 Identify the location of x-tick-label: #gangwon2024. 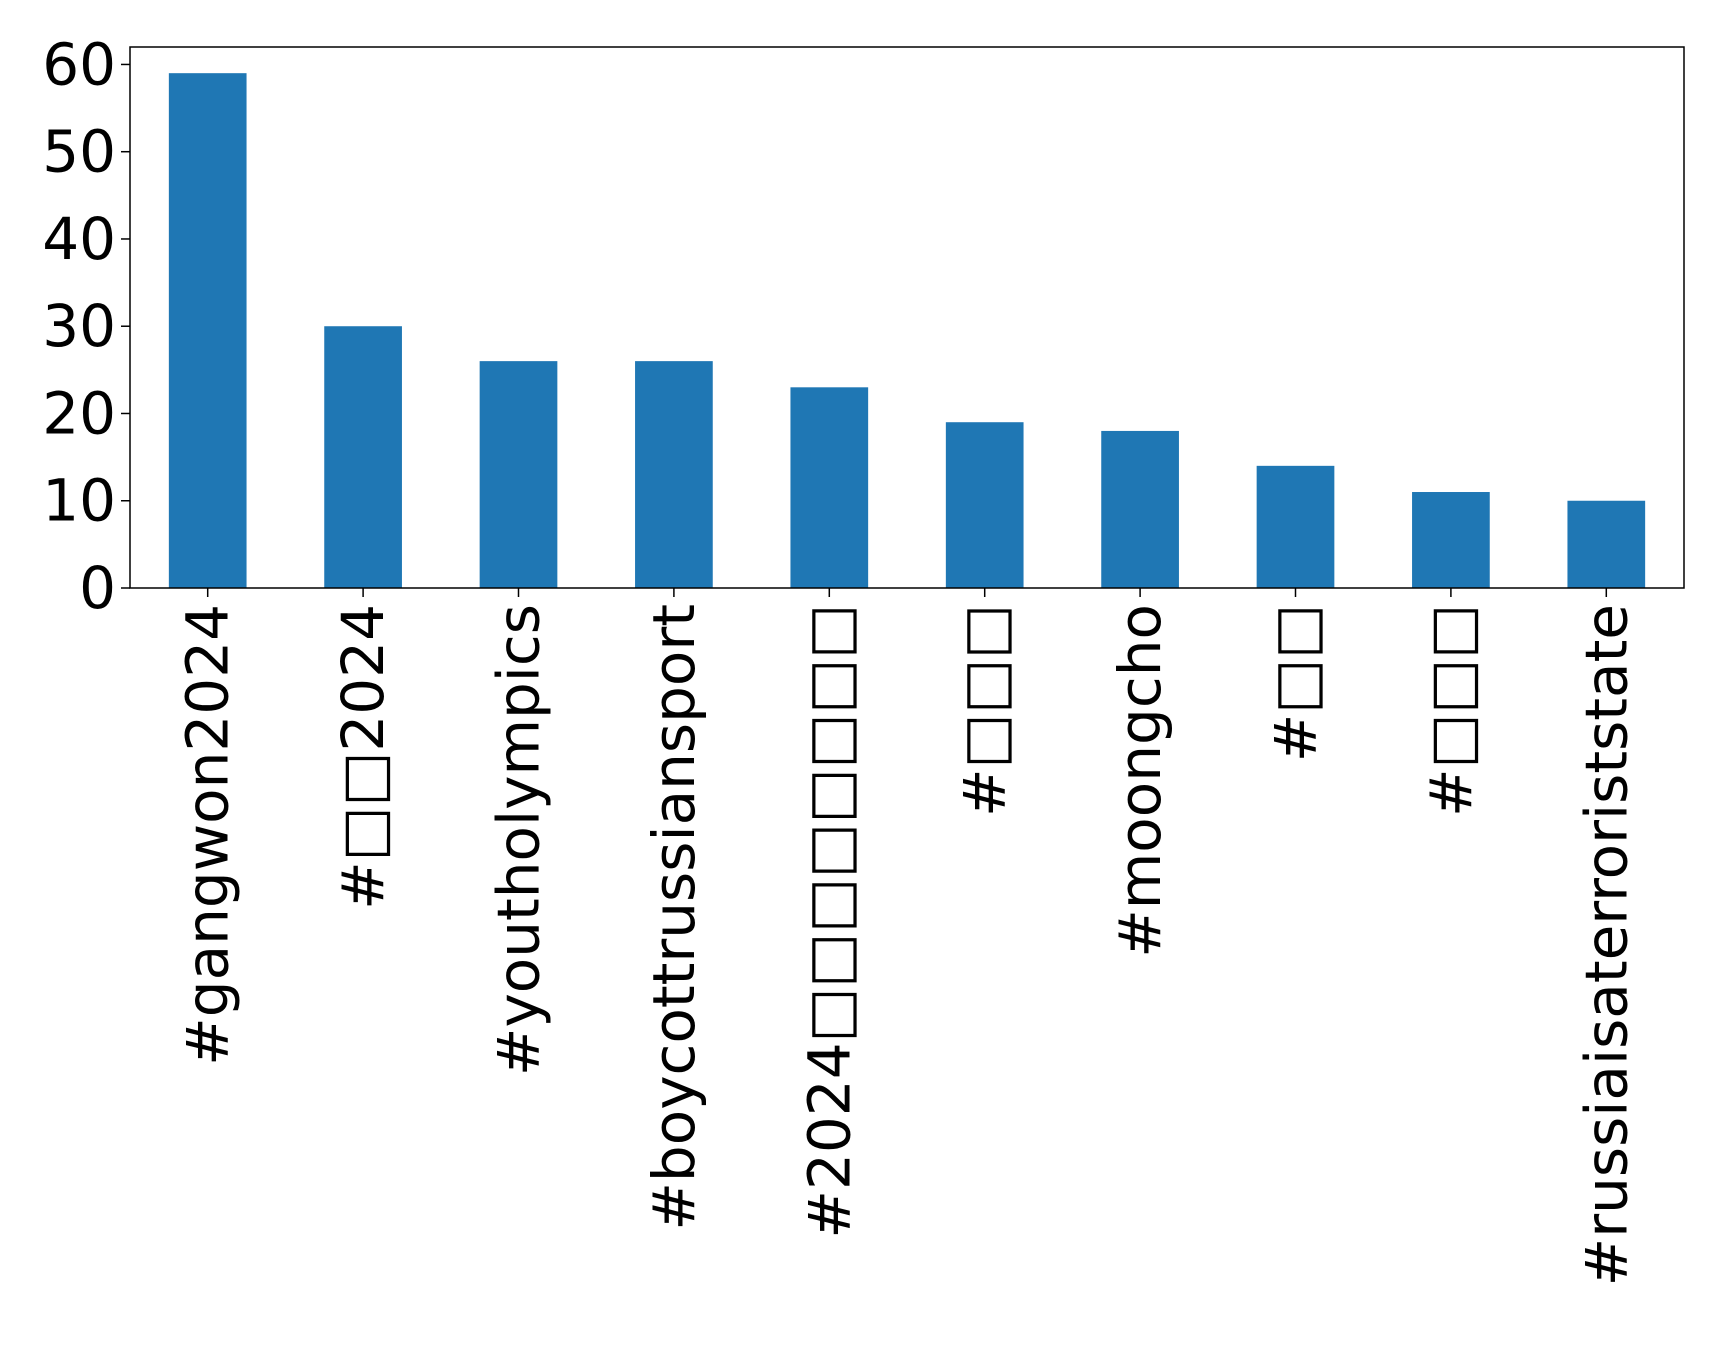
(208, 835).